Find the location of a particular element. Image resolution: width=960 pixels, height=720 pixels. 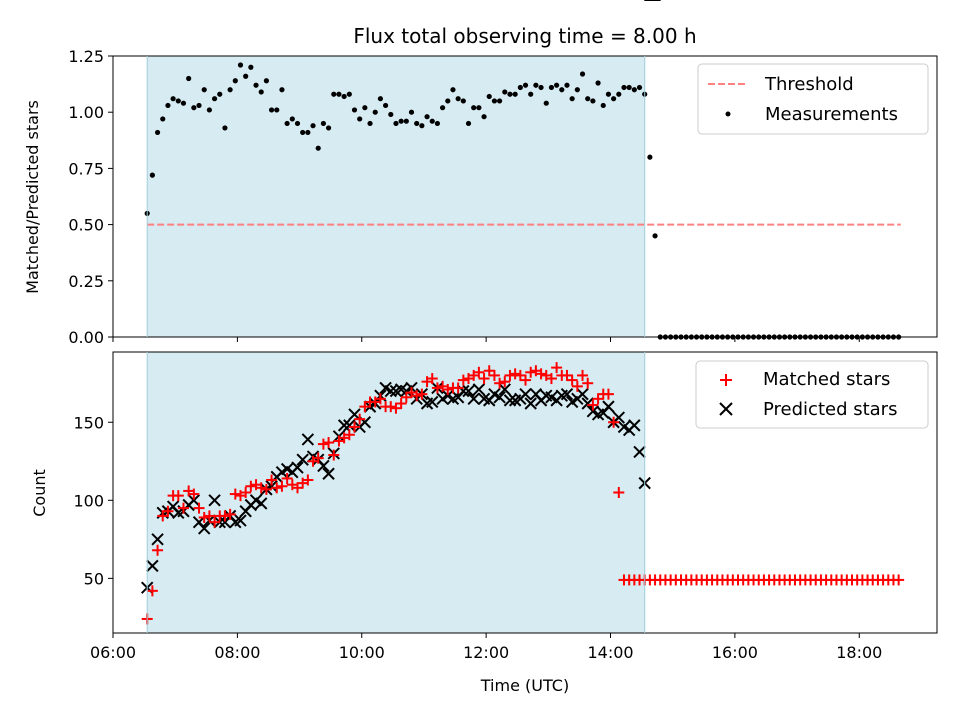

y-tick-label: 0.75 is located at coordinates (86, 168).